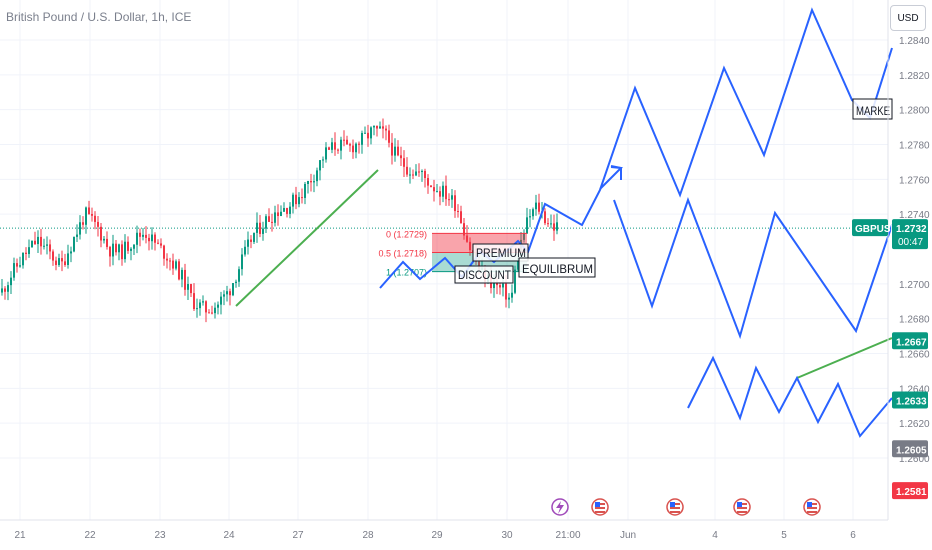 This screenshot has height=550, width=932. What do you see at coordinates (914, 459) in the screenshot?
I see `y-tick-label: 1.2600` at bounding box center [914, 459].